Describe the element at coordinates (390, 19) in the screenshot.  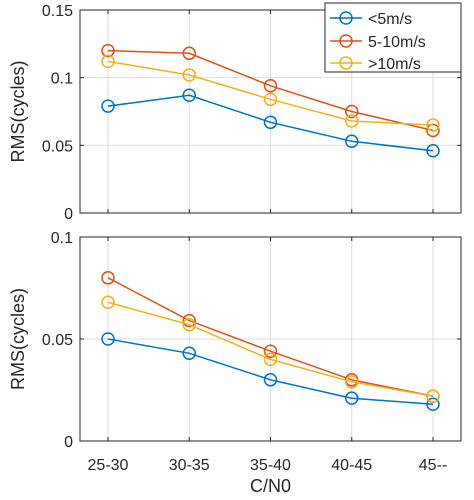
I see `legend-label-lt5: <5m/s` at that location.